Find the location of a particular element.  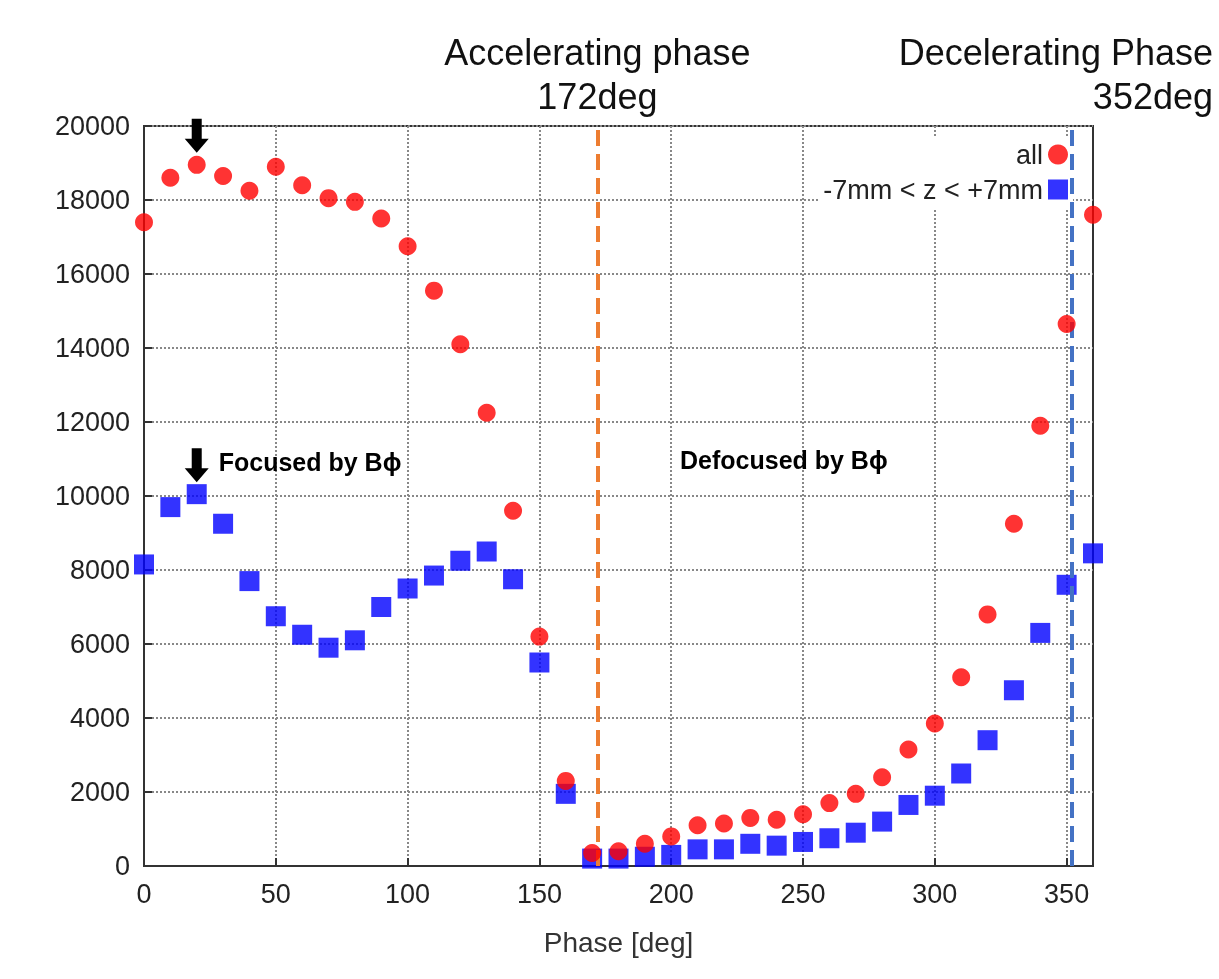

x-tick-label: 200 is located at coordinates (671, 893).